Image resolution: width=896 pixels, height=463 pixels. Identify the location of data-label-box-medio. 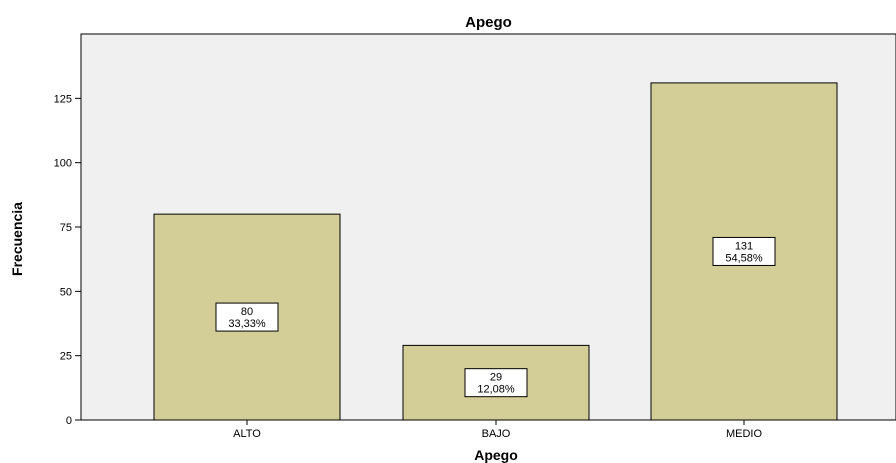
(744, 251).